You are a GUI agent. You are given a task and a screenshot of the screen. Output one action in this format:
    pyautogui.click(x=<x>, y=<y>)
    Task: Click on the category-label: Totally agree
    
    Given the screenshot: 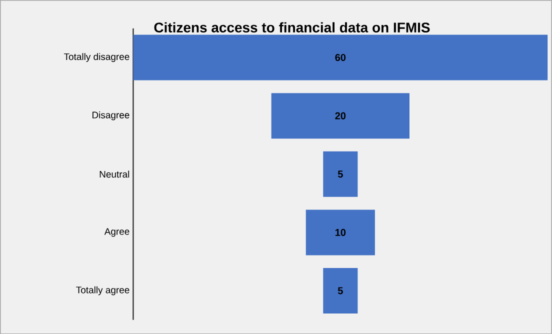 What is the action you would take?
    pyautogui.click(x=103, y=291)
    